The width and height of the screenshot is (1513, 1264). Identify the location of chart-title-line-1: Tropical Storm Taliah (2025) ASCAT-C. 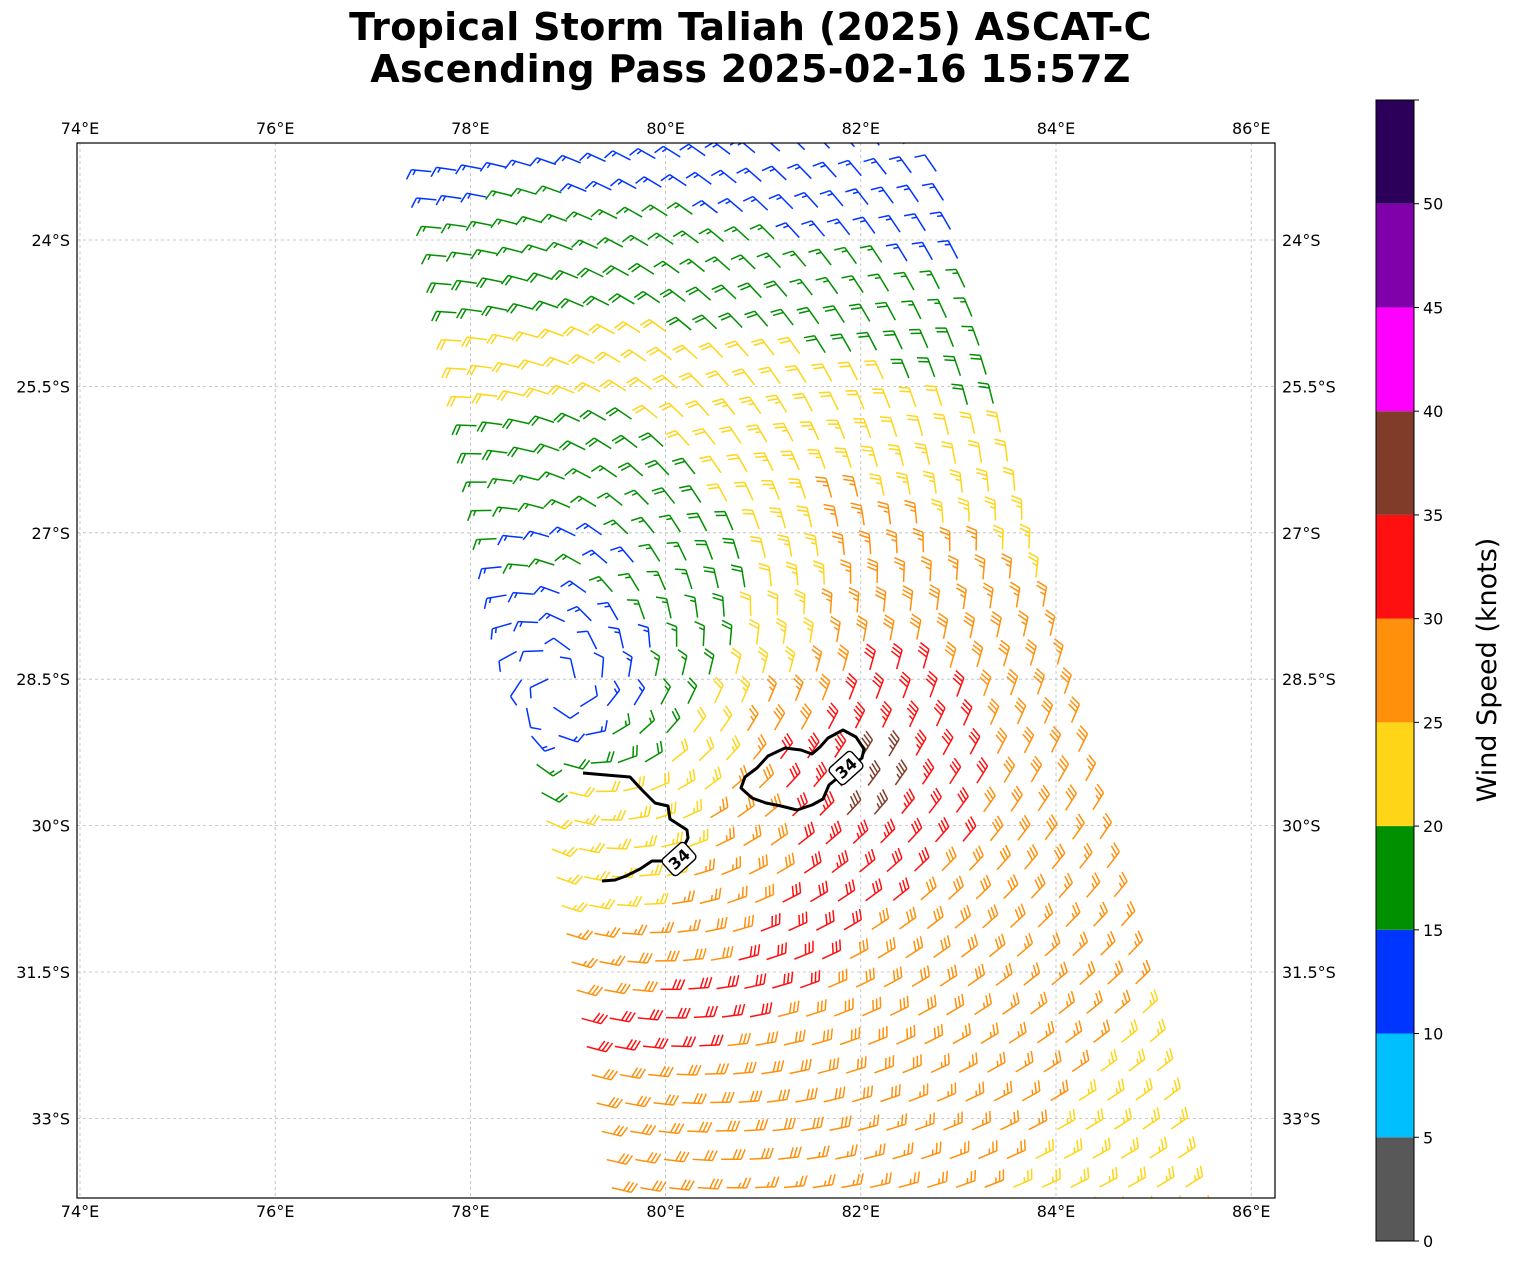
(750, 27).